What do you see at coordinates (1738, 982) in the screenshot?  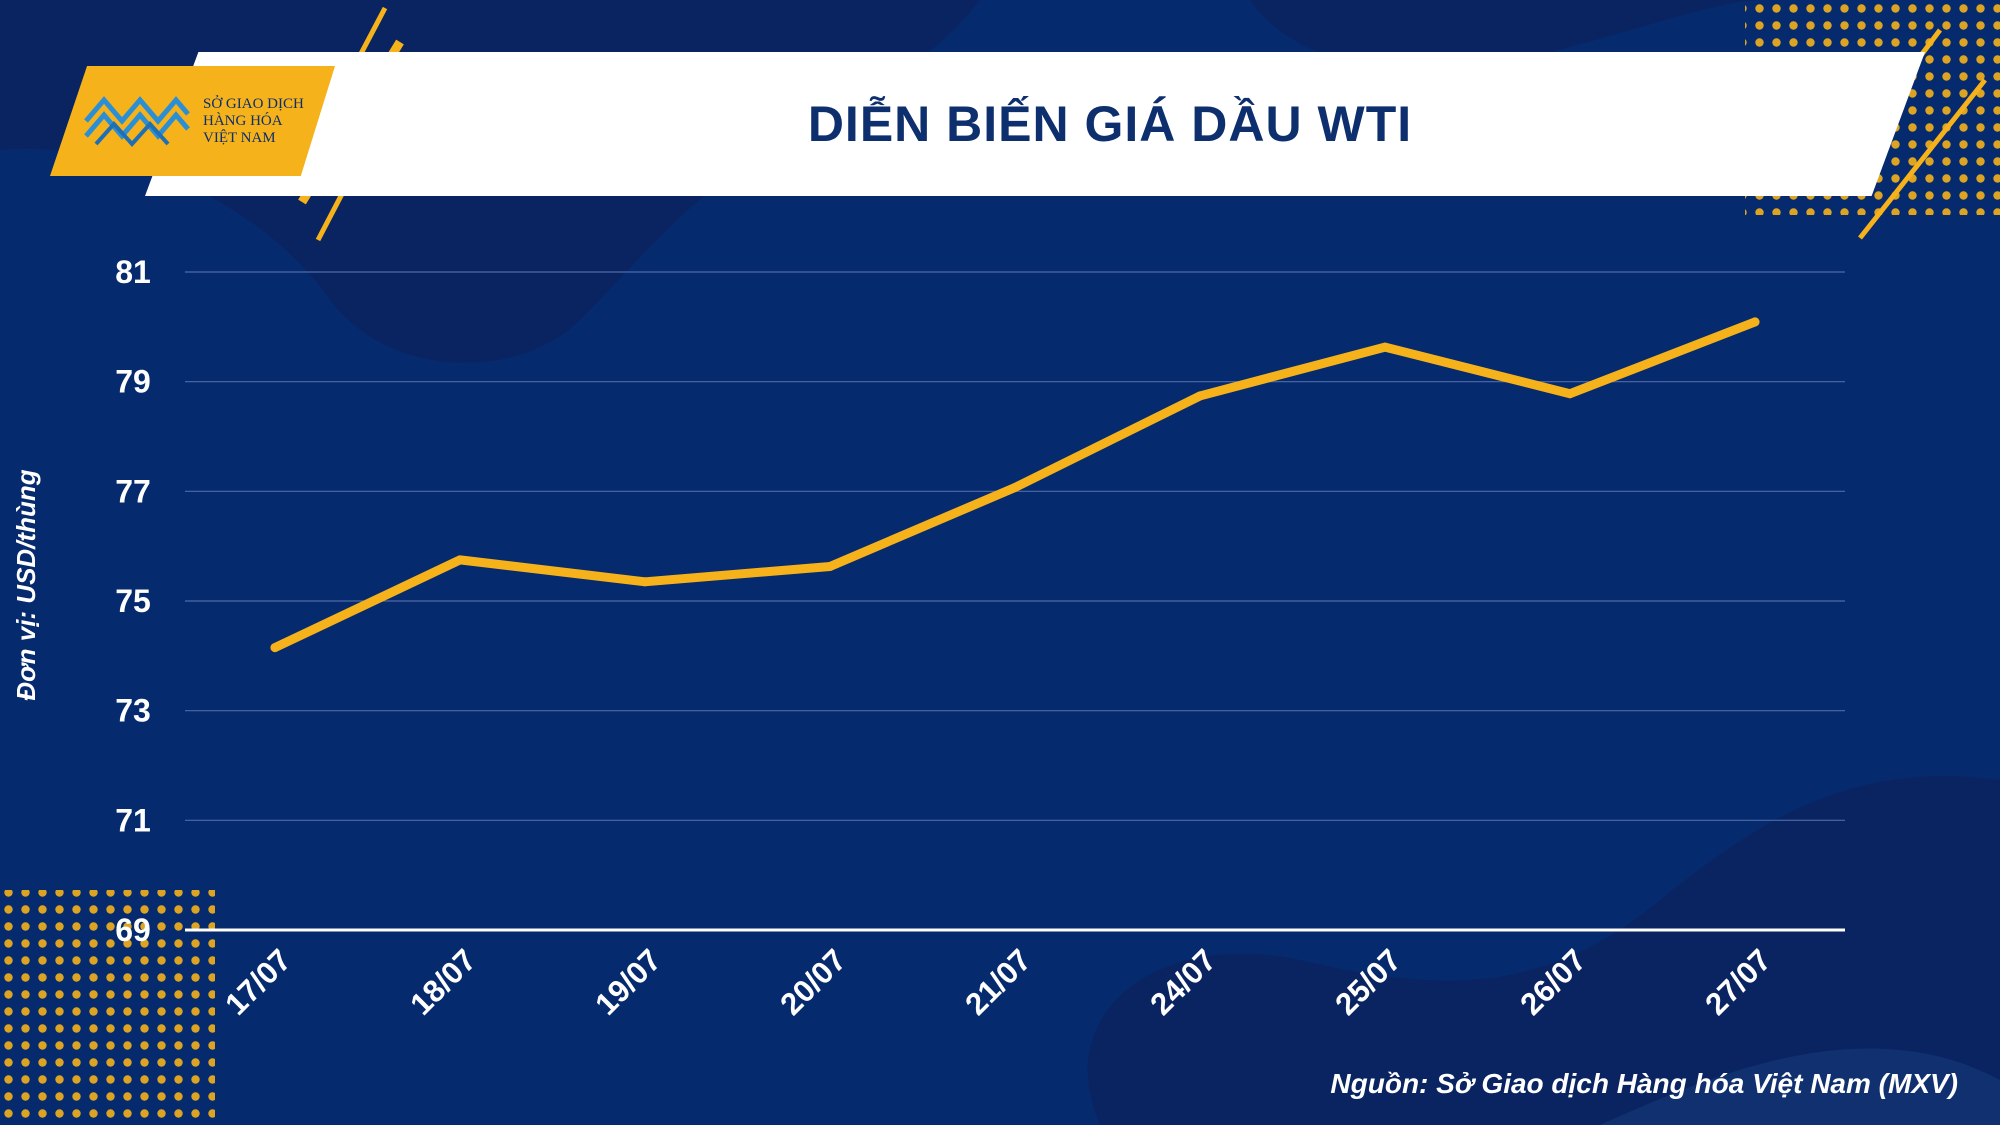 I see `x-tick-label: 27/07` at bounding box center [1738, 982].